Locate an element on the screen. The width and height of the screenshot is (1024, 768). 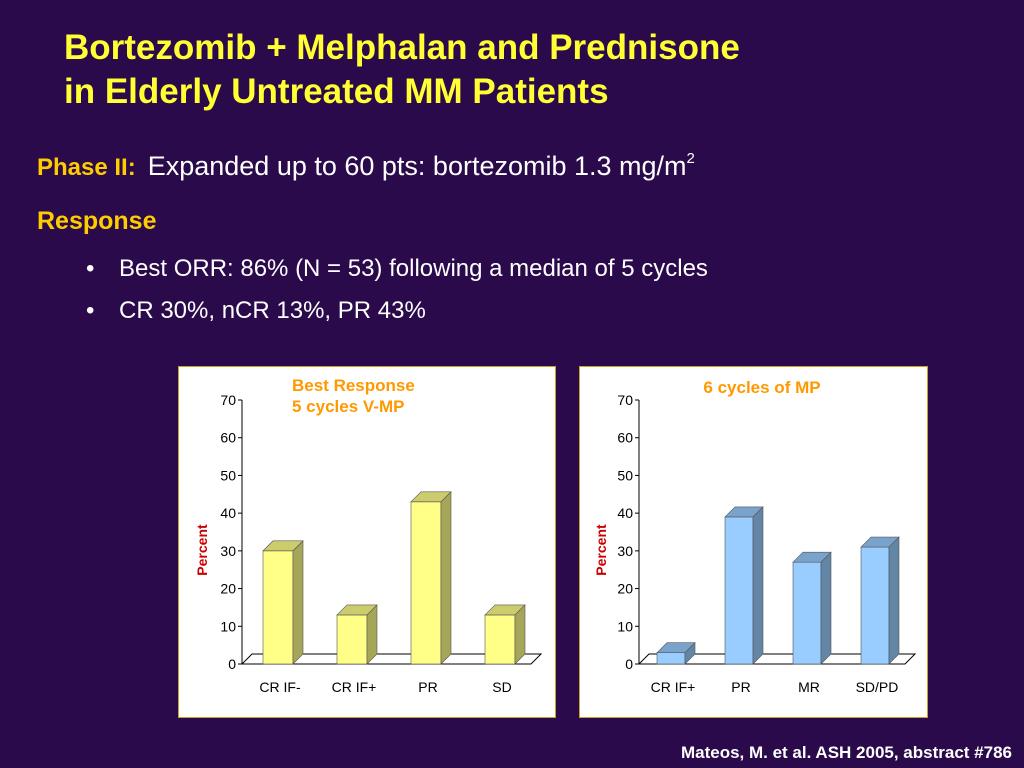
x-category-label: MR is located at coordinates (809, 687).